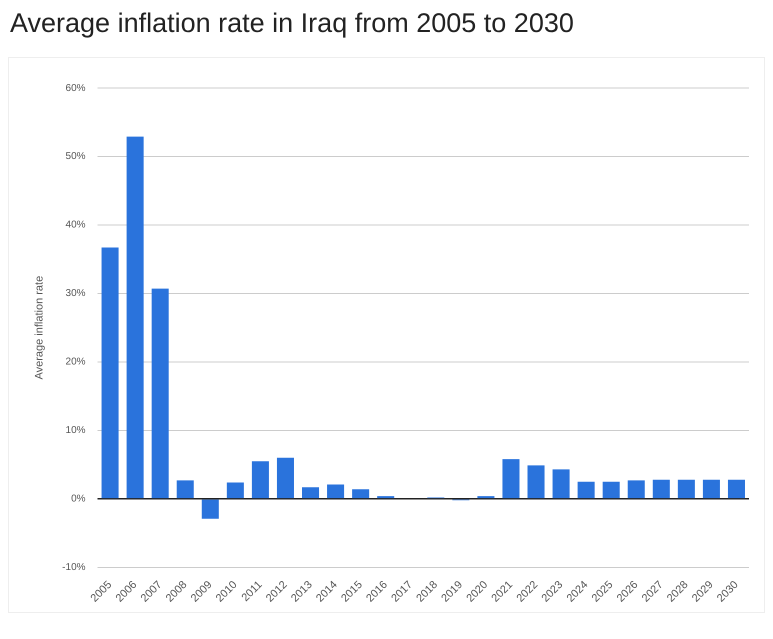 The image size is (773, 639). Describe the element at coordinates (76, 225) in the screenshot. I see `y-tick-label: 40%` at that location.